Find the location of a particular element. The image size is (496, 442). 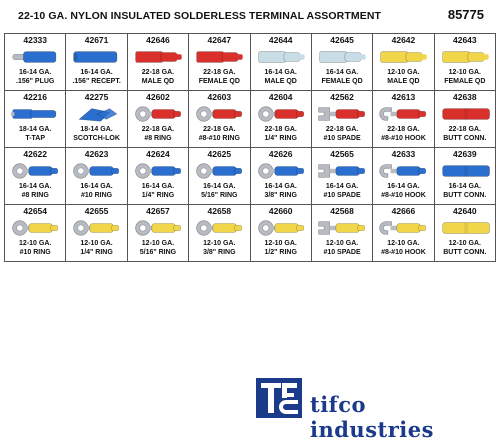

part-number: 42643 is located at coordinates (464, 40).